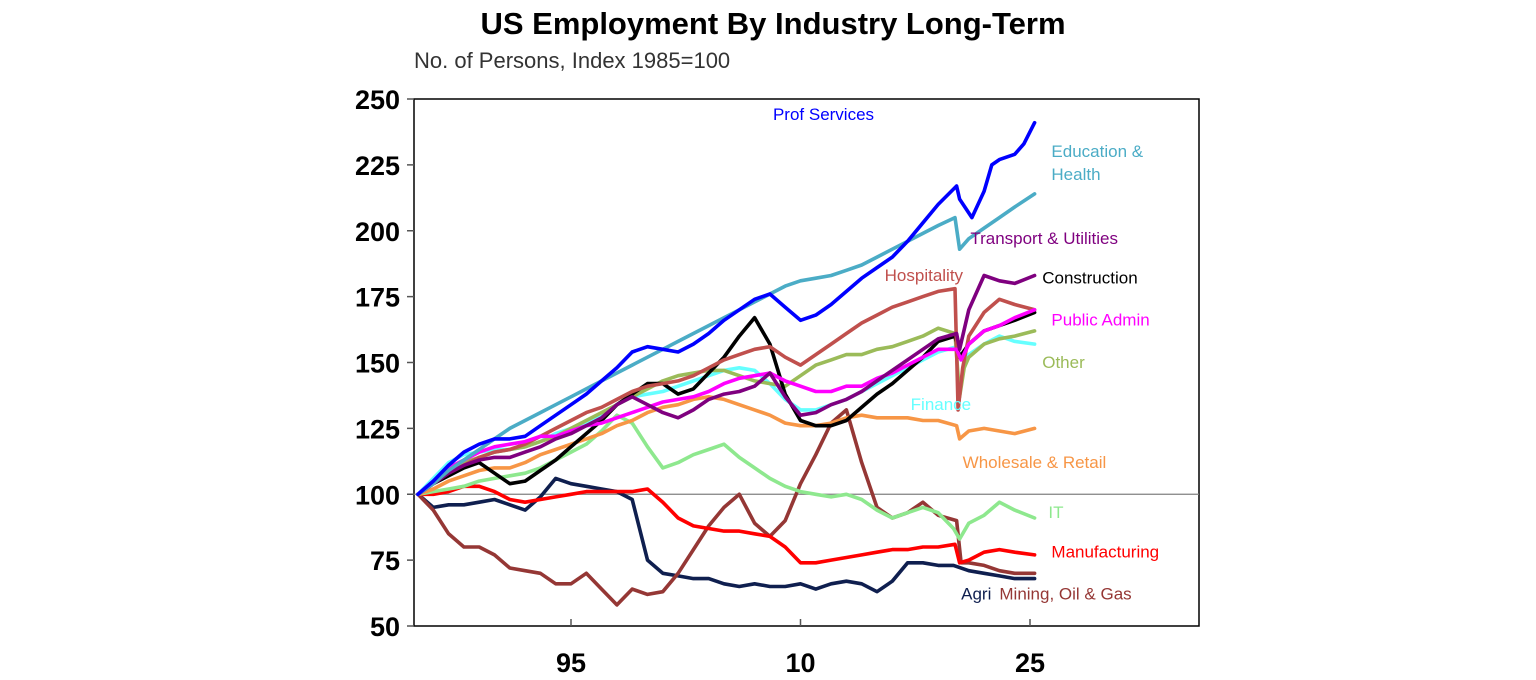 The height and width of the screenshot is (680, 1536). Describe the element at coordinates (377, 100) in the screenshot. I see `y-tick-label: 250` at that location.